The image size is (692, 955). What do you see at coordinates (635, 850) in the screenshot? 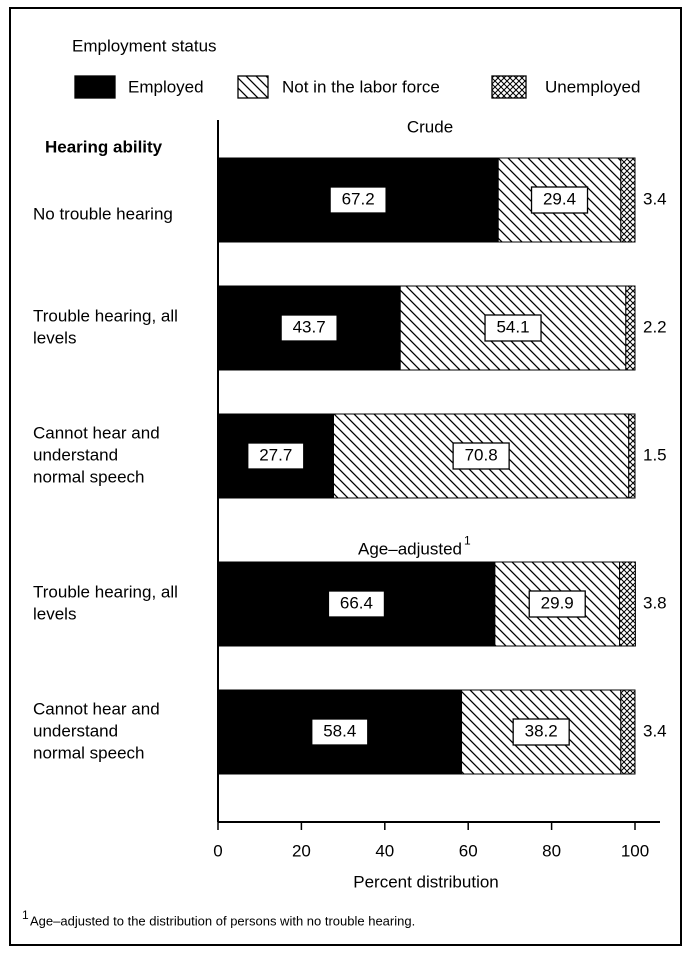
I see `x-tick-label: 100` at bounding box center [635, 850].